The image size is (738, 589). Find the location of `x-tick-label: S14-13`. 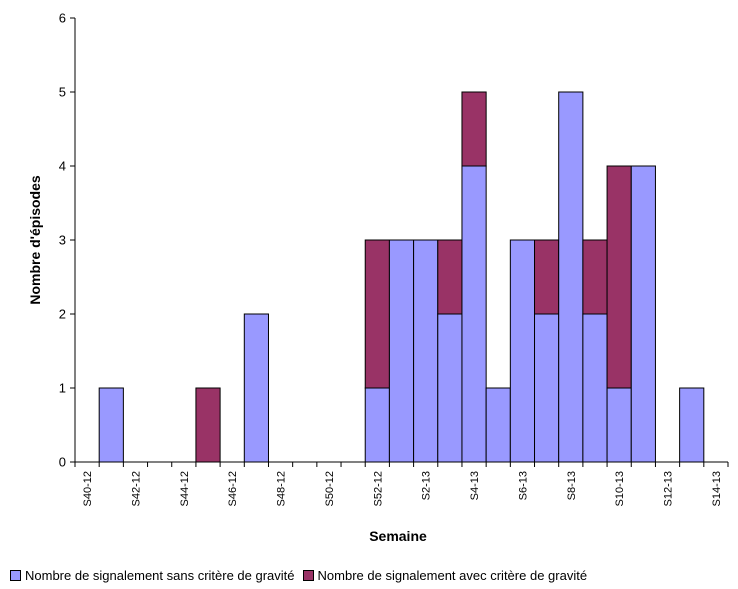

x-tick-label: S14-13 is located at coordinates (717, 488).